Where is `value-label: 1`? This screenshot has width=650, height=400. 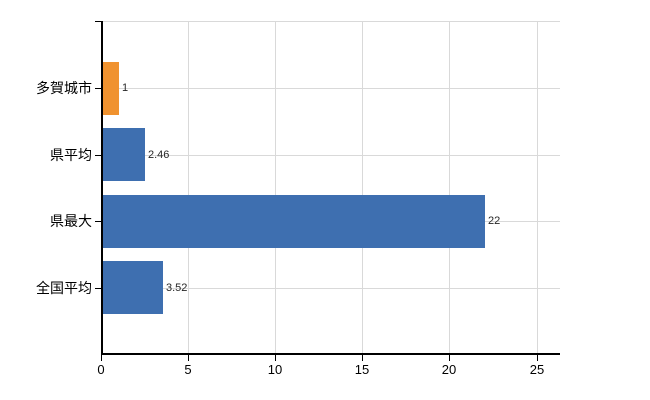 value-label: 1 is located at coordinates (125, 88).